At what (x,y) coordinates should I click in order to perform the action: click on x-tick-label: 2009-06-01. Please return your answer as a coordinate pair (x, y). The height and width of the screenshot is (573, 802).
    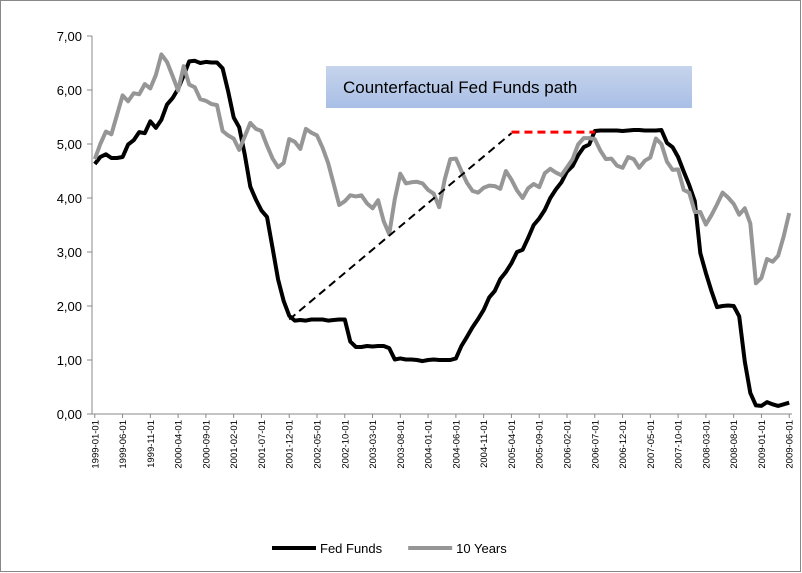
    Looking at the image, I should click on (790, 444).